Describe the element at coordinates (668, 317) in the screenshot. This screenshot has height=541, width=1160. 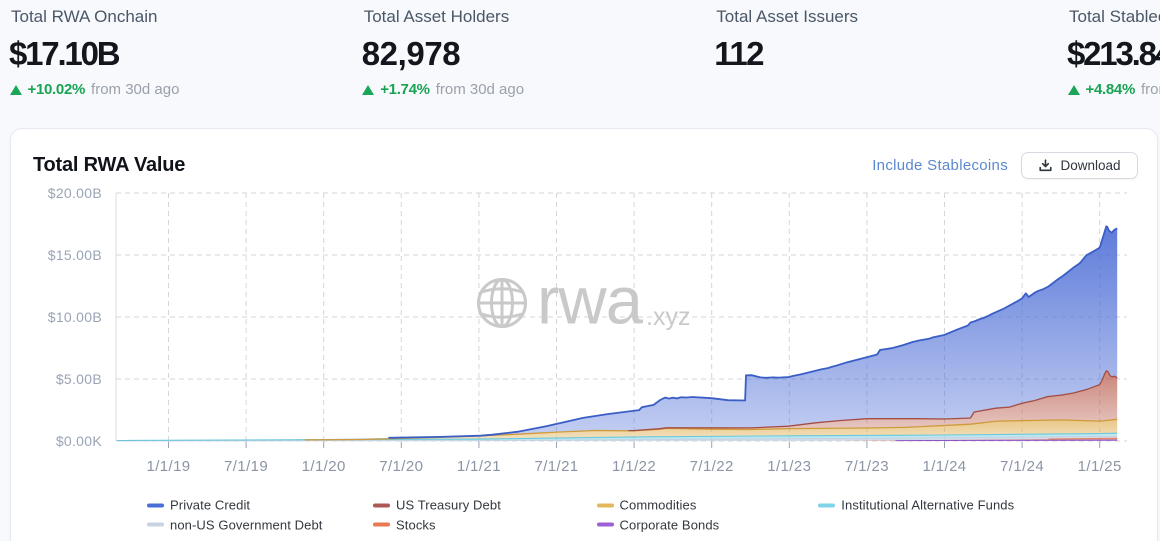
I see `svg-text: .xyz` at that location.